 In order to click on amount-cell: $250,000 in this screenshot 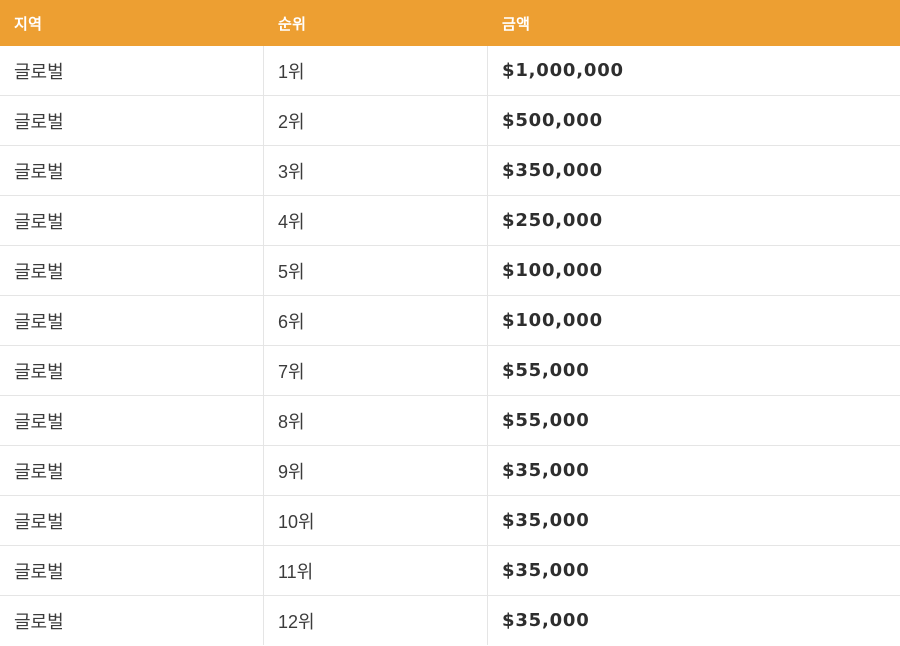, I will do `click(694, 221)`.